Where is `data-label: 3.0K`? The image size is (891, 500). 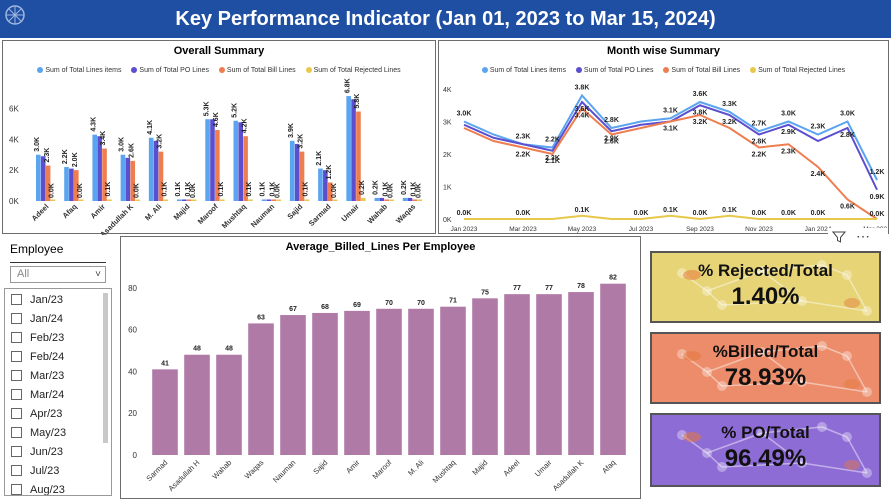 data-label: 3.0K is located at coordinates (788, 114).